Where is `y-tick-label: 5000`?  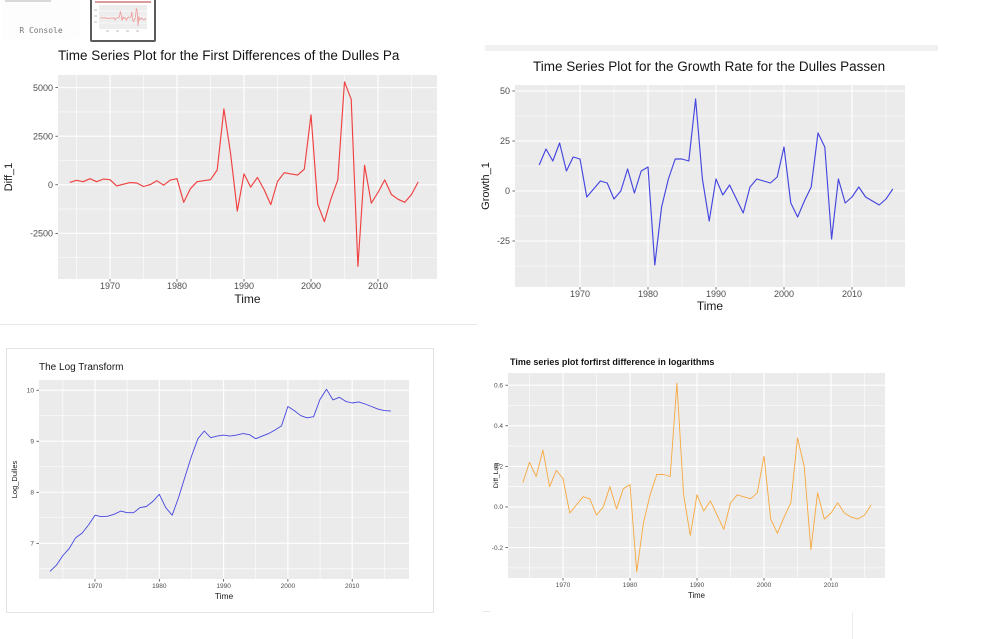
y-tick-label: 5000 is located at coordinates (43, 88).